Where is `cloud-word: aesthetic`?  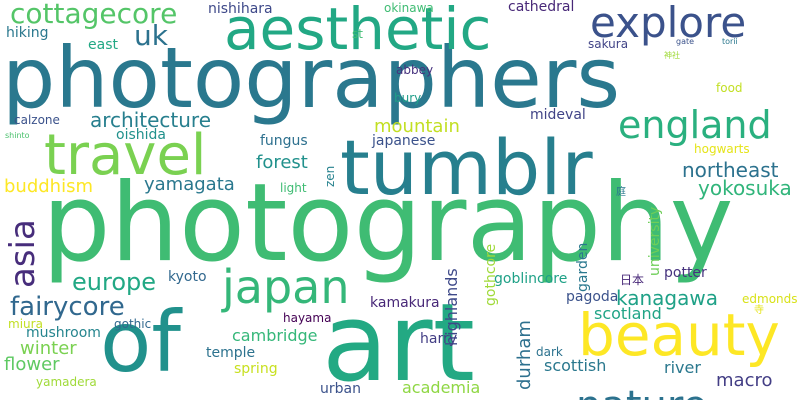 cloud-word: aesthetic is located at coordinates (358, 31).